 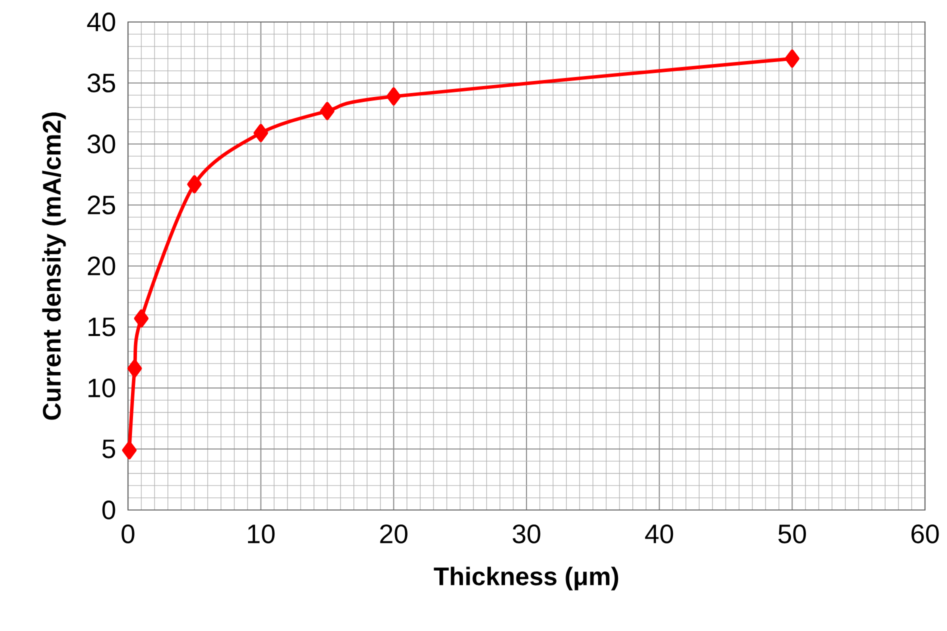 What do you see at coordinates (101, 22) in the screenshot?
I see `y-tick-label: 40` at bounding box center [101, 22].